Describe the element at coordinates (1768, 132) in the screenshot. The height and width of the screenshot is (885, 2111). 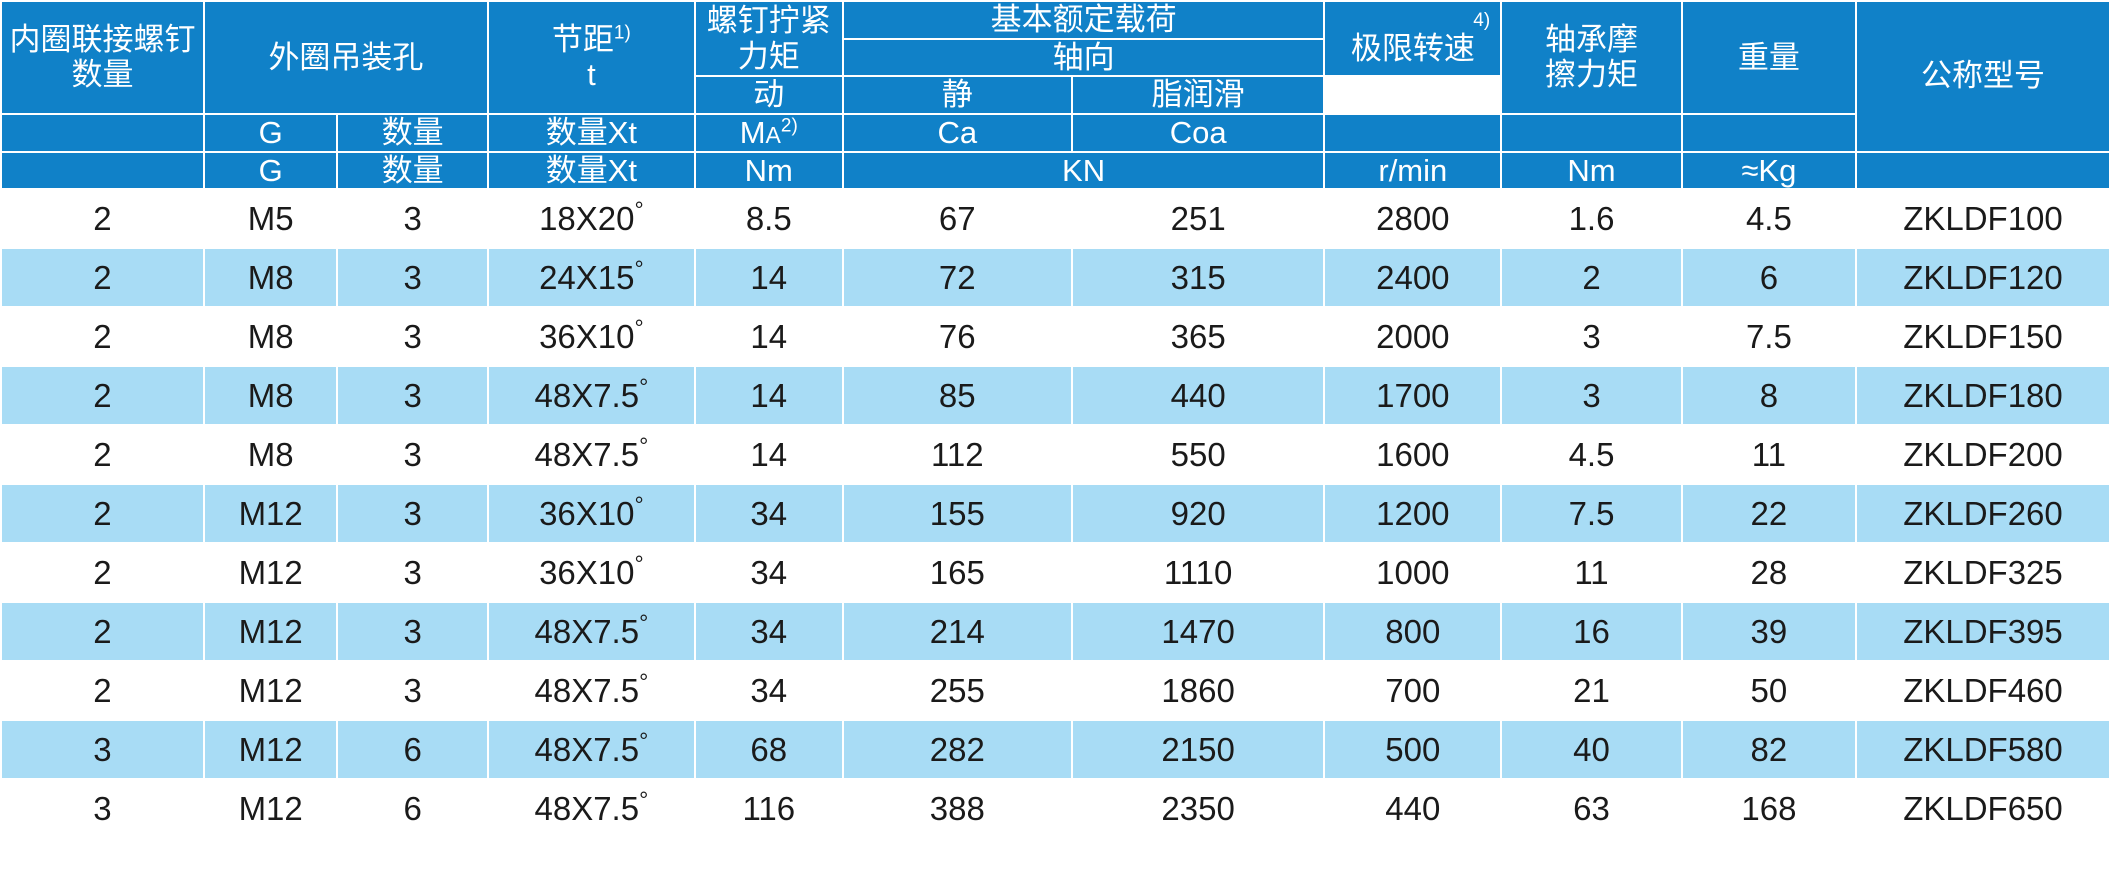
I see `header-symbol-weight` at that location.